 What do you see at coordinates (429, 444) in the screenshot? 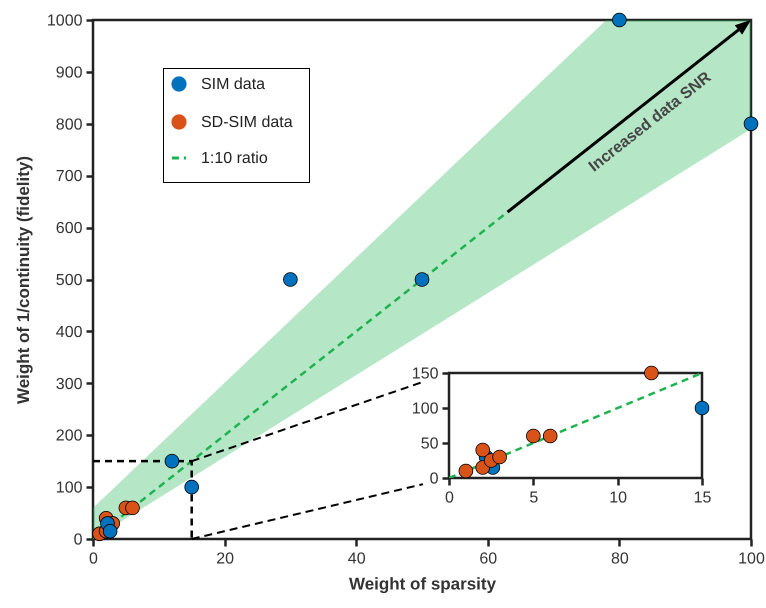
I see `y-tick-label: 50` at bounding box center [429, 444].